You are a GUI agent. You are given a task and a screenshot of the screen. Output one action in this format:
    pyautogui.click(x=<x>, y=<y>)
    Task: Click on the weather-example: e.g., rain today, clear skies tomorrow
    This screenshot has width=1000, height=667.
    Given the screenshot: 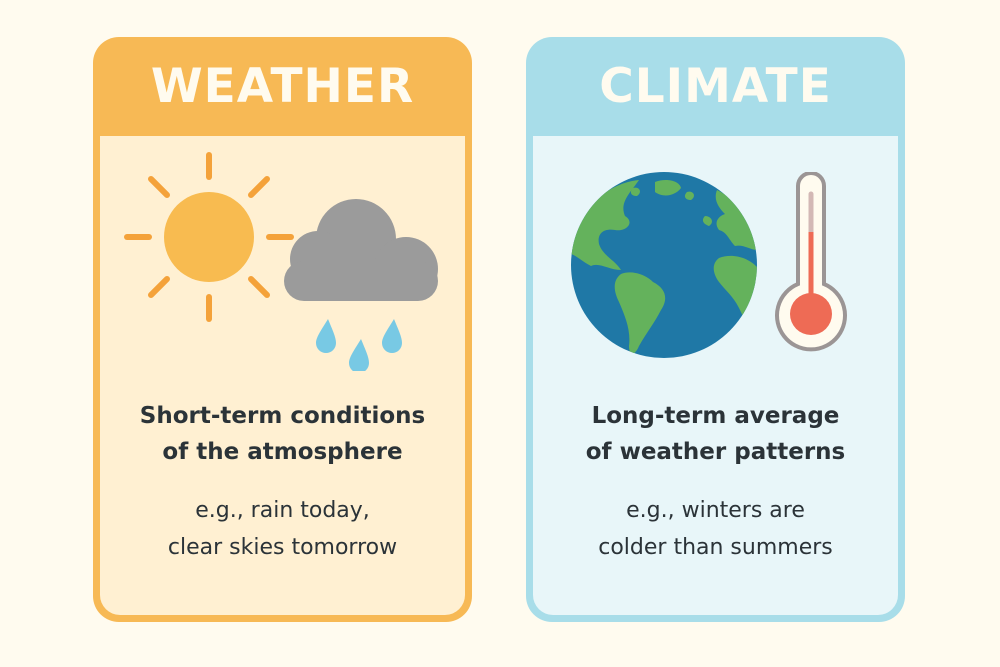 What is the action you would take?
    pyautogui.click(x=282, y=529)
    